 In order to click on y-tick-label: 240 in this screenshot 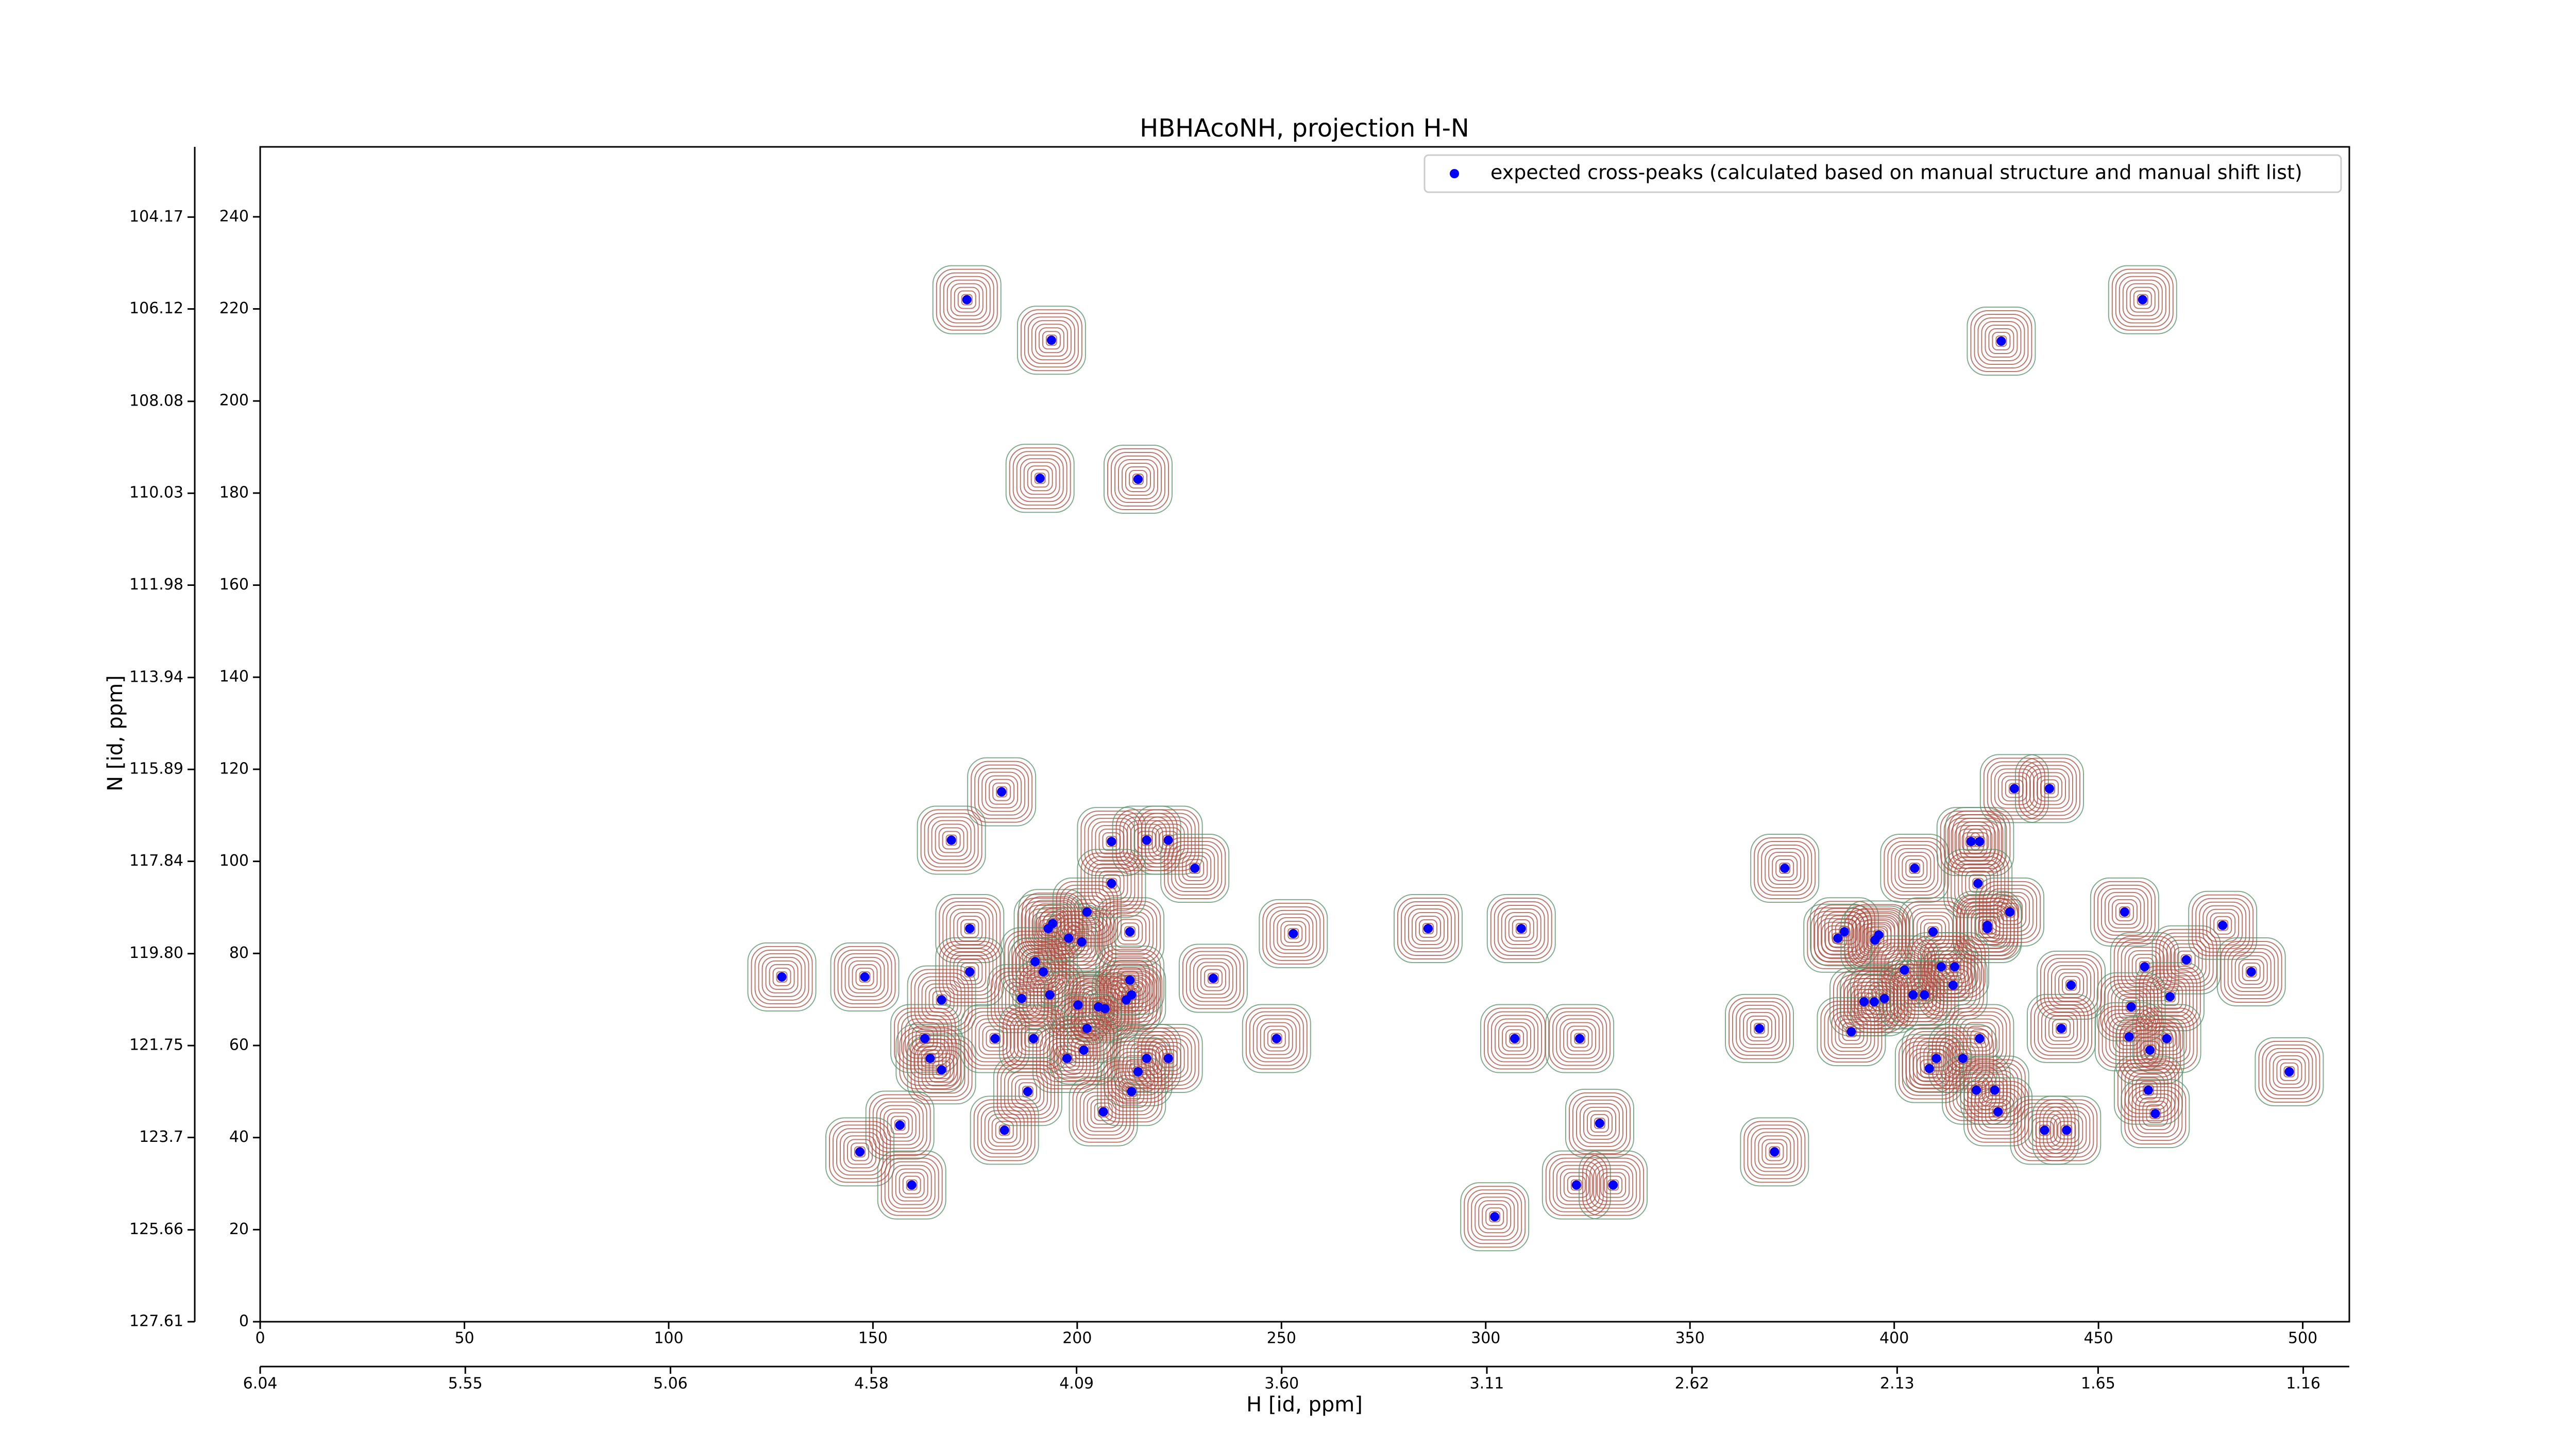, I will do `click(234, 216)`.